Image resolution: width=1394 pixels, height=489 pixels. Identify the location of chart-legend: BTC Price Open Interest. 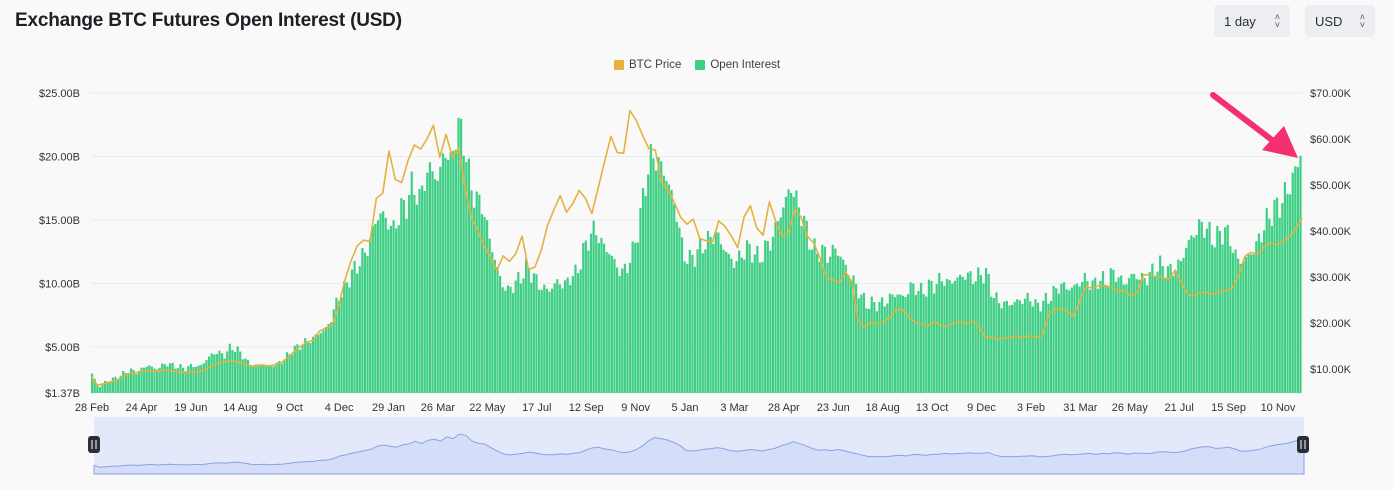
(697, 65).